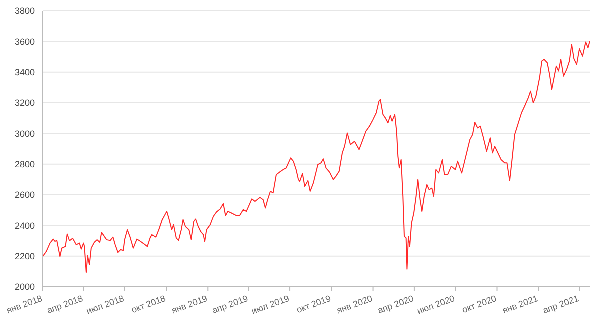  I want to click on x-tick-label: окт 2018, so click(149, 304).